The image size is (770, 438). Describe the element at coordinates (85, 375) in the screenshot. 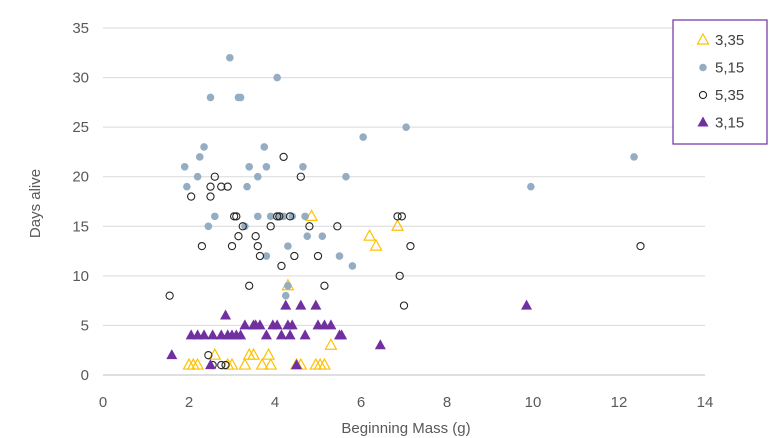

I see `y-tick-label: 0` at that location.